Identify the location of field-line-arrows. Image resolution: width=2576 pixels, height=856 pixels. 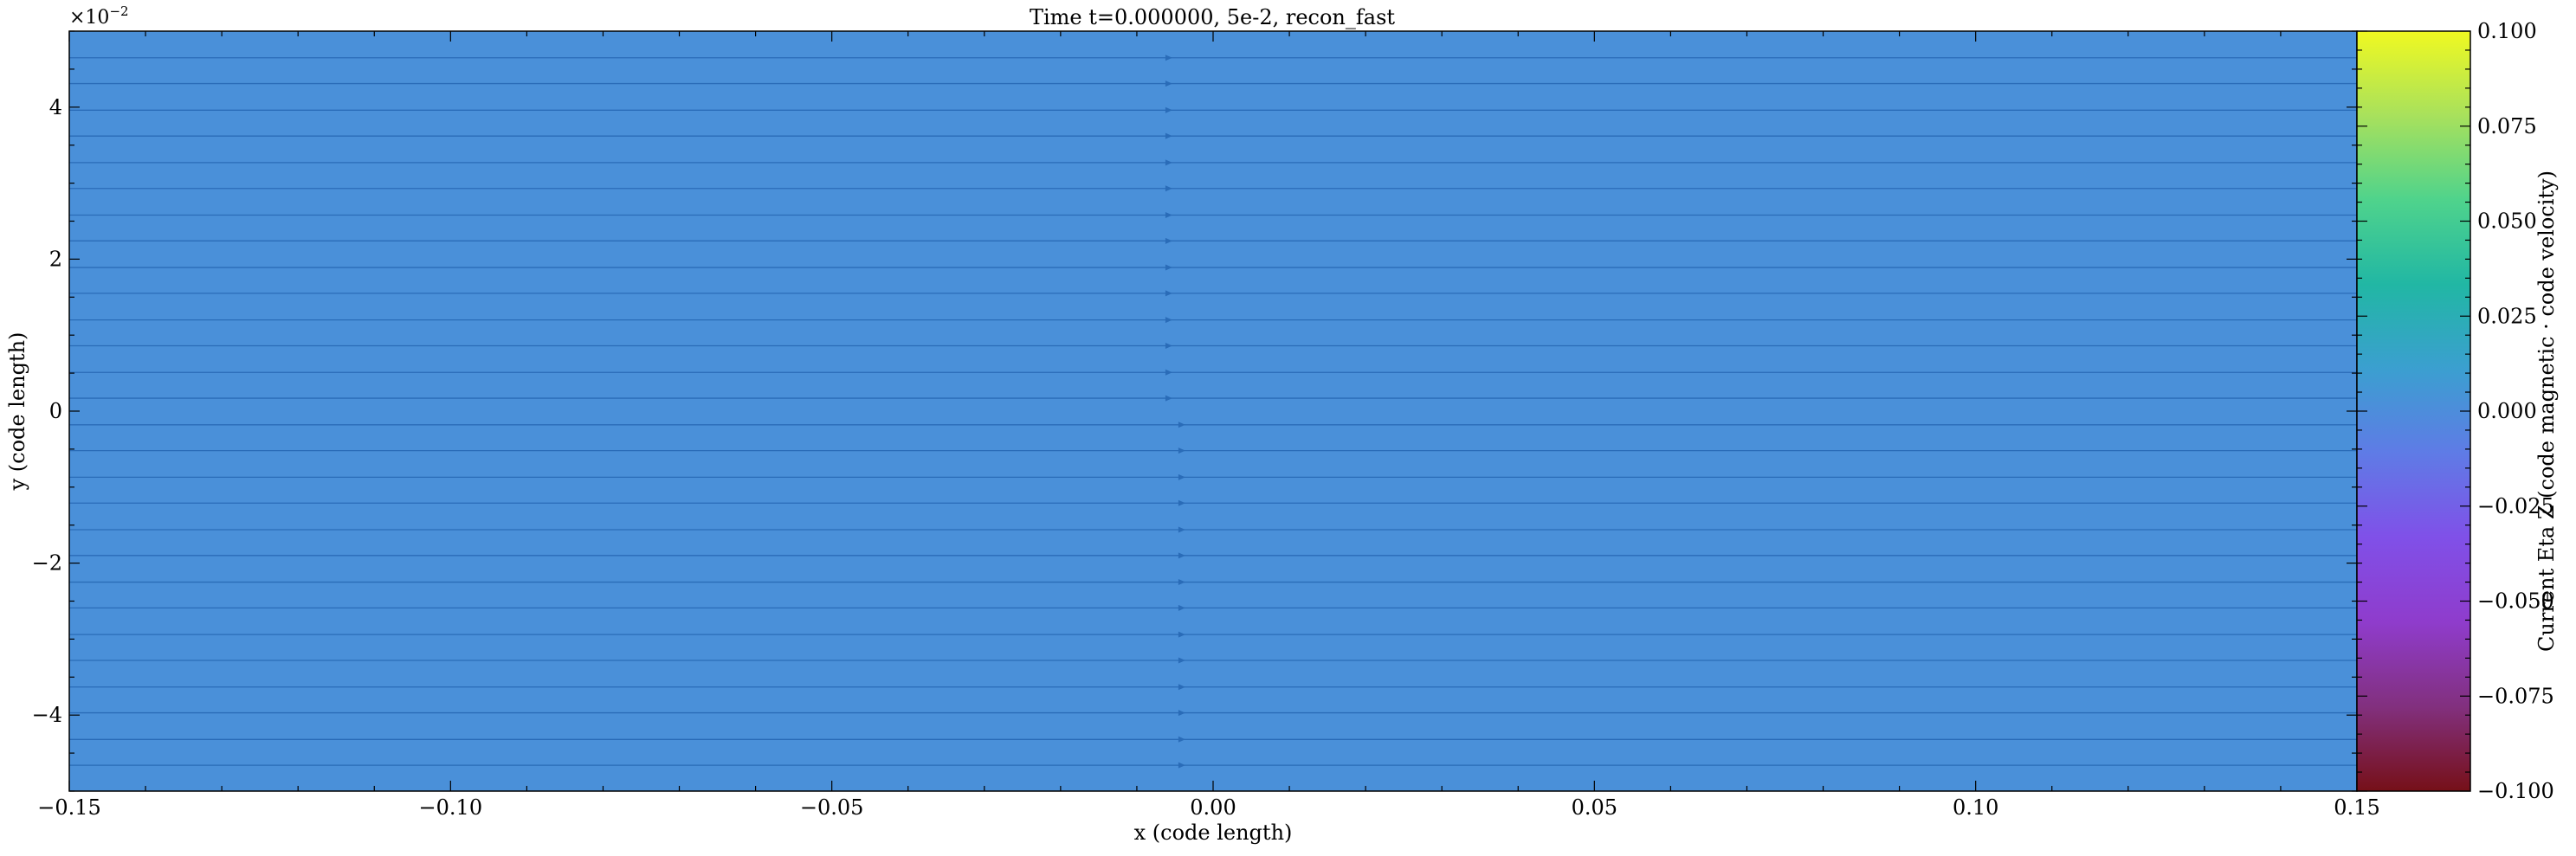
(1175, 412).